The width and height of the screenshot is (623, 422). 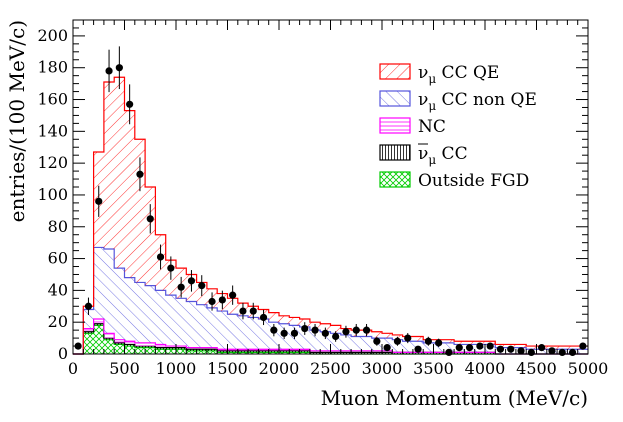 I want to click on legend-label-outside-fgd: Outside FGD, so click(x=473, y=181).